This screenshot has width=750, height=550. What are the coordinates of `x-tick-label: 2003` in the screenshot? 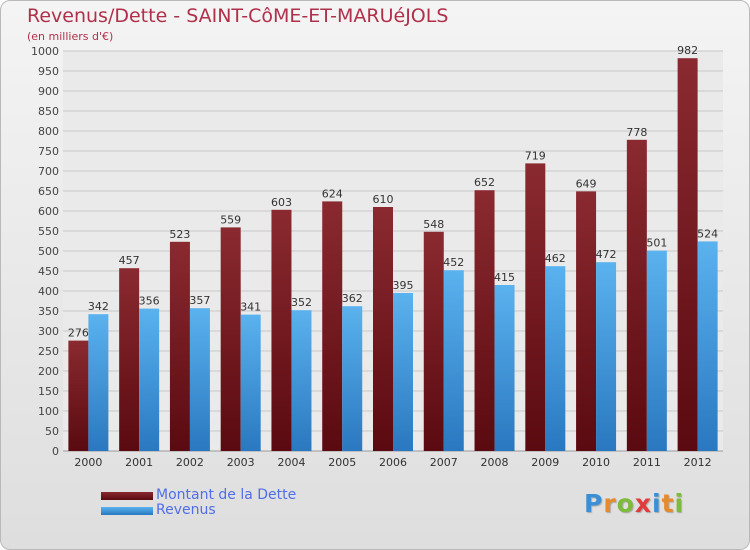 It's located at (241, 462).